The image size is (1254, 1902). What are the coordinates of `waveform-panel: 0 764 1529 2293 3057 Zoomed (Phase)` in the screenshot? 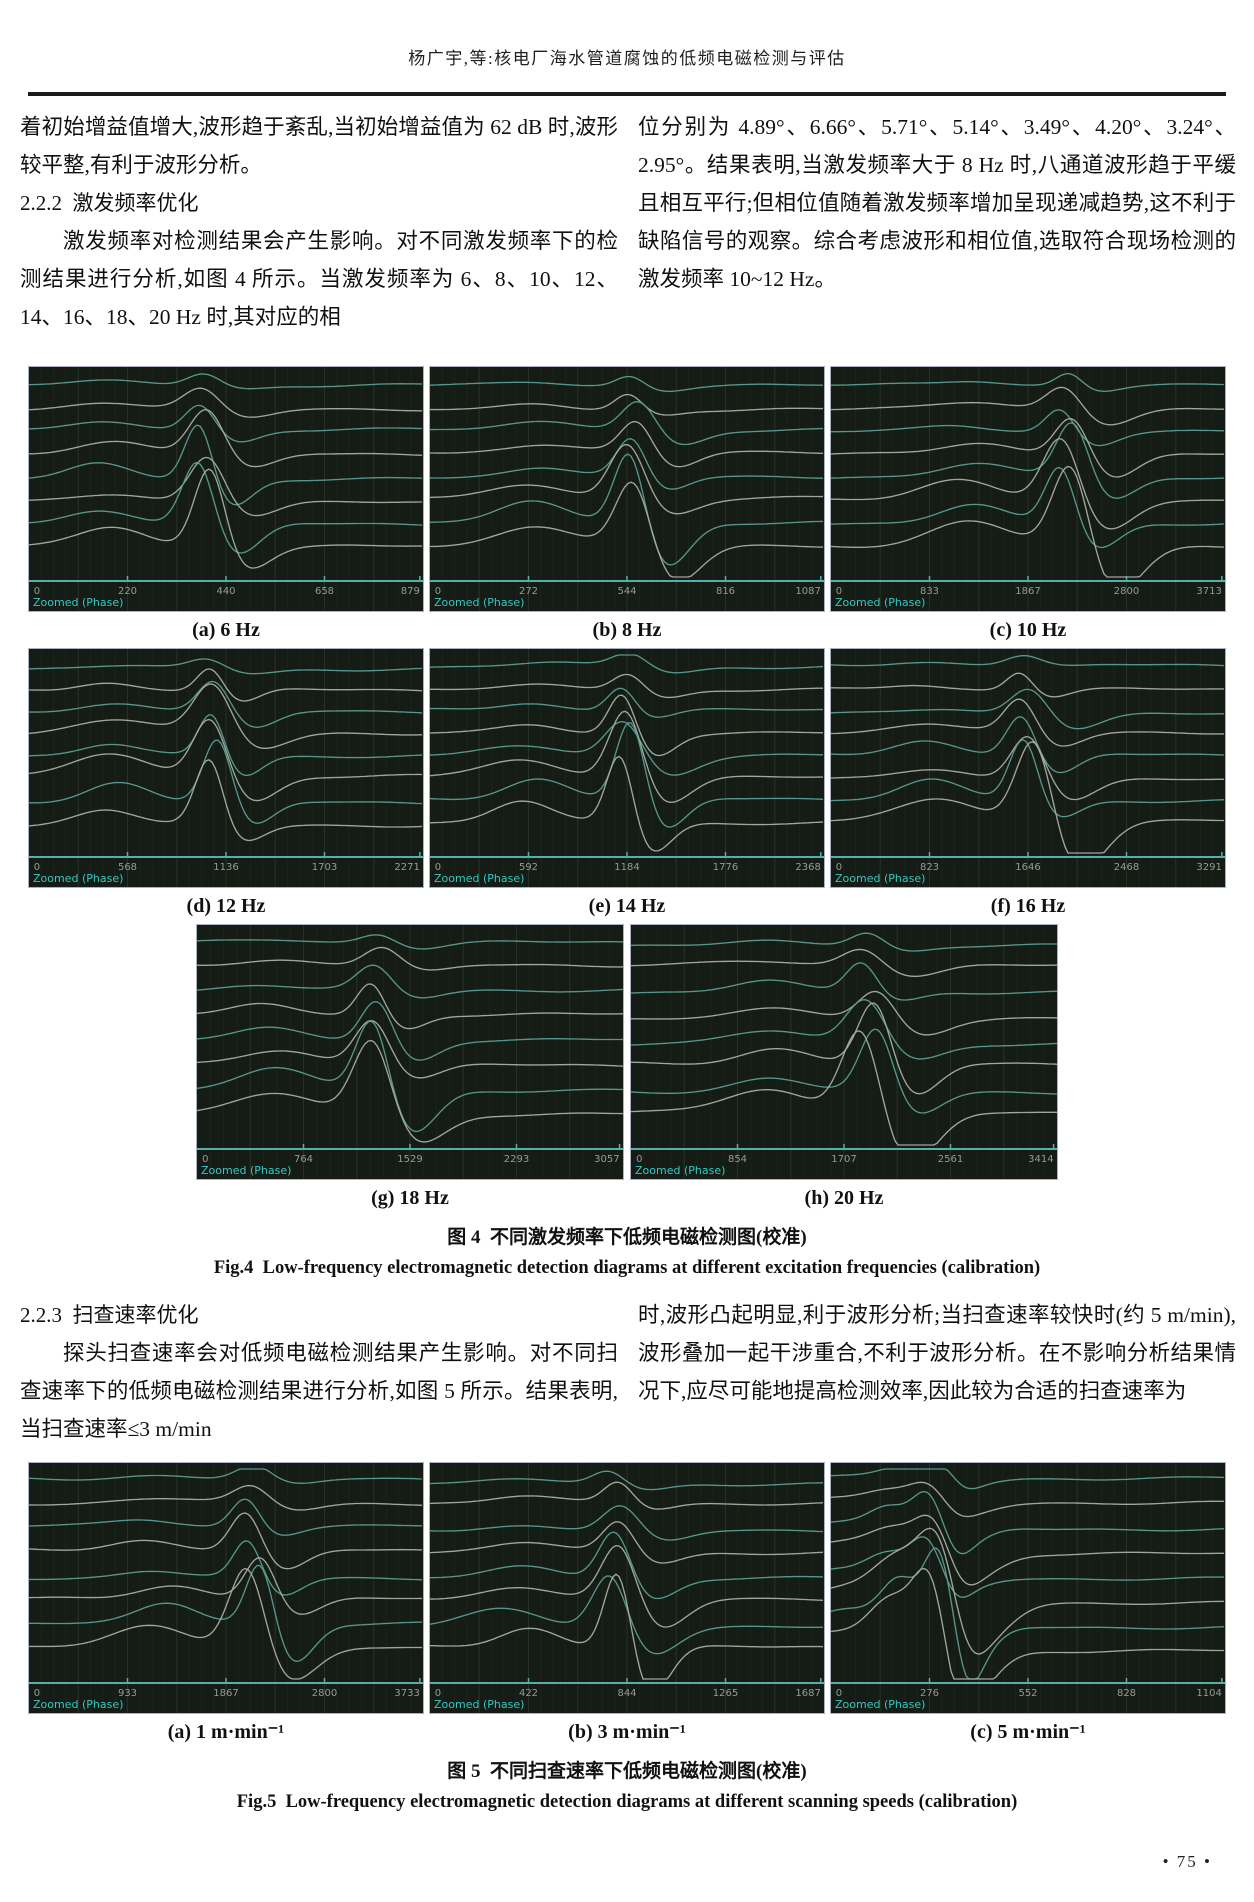 It's located at (410, 1052).